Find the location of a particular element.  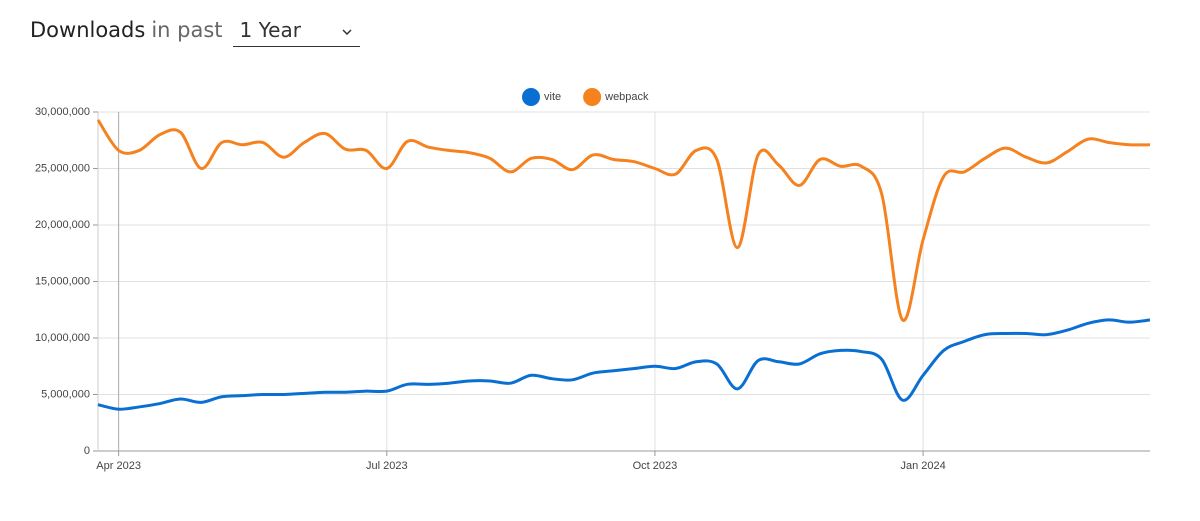

legend-label: webpack is located at coordinates (626, 97).